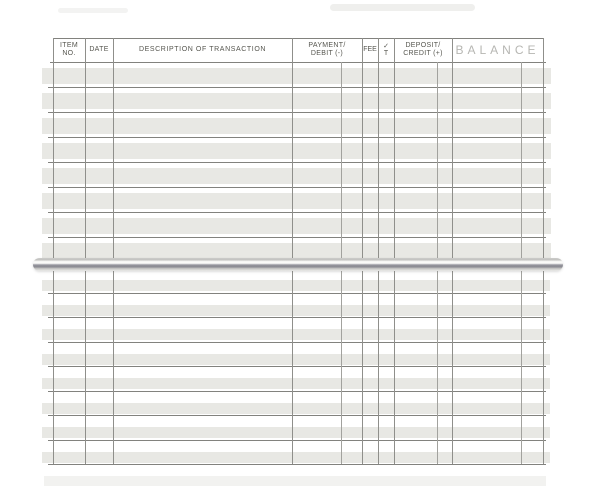  What do you see at coordinates (497, 50) in the screenshot?
I see `column-header-balance: BALANCE` at bounding box center [497, 50].